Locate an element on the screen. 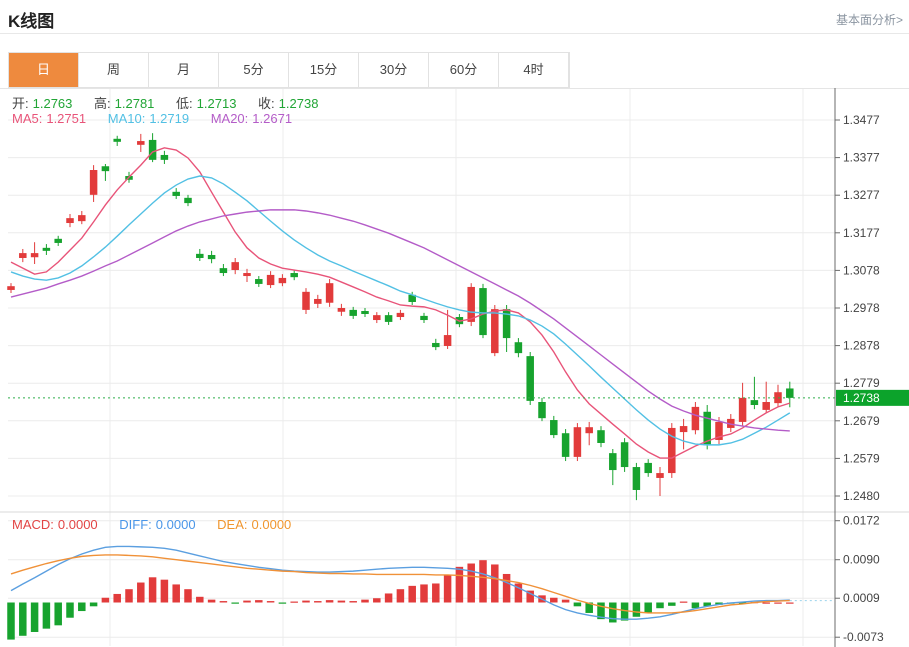 The height and width of the screenshot is (647, 909). tab-30分: 30分 is located at coordinates (394, 70).